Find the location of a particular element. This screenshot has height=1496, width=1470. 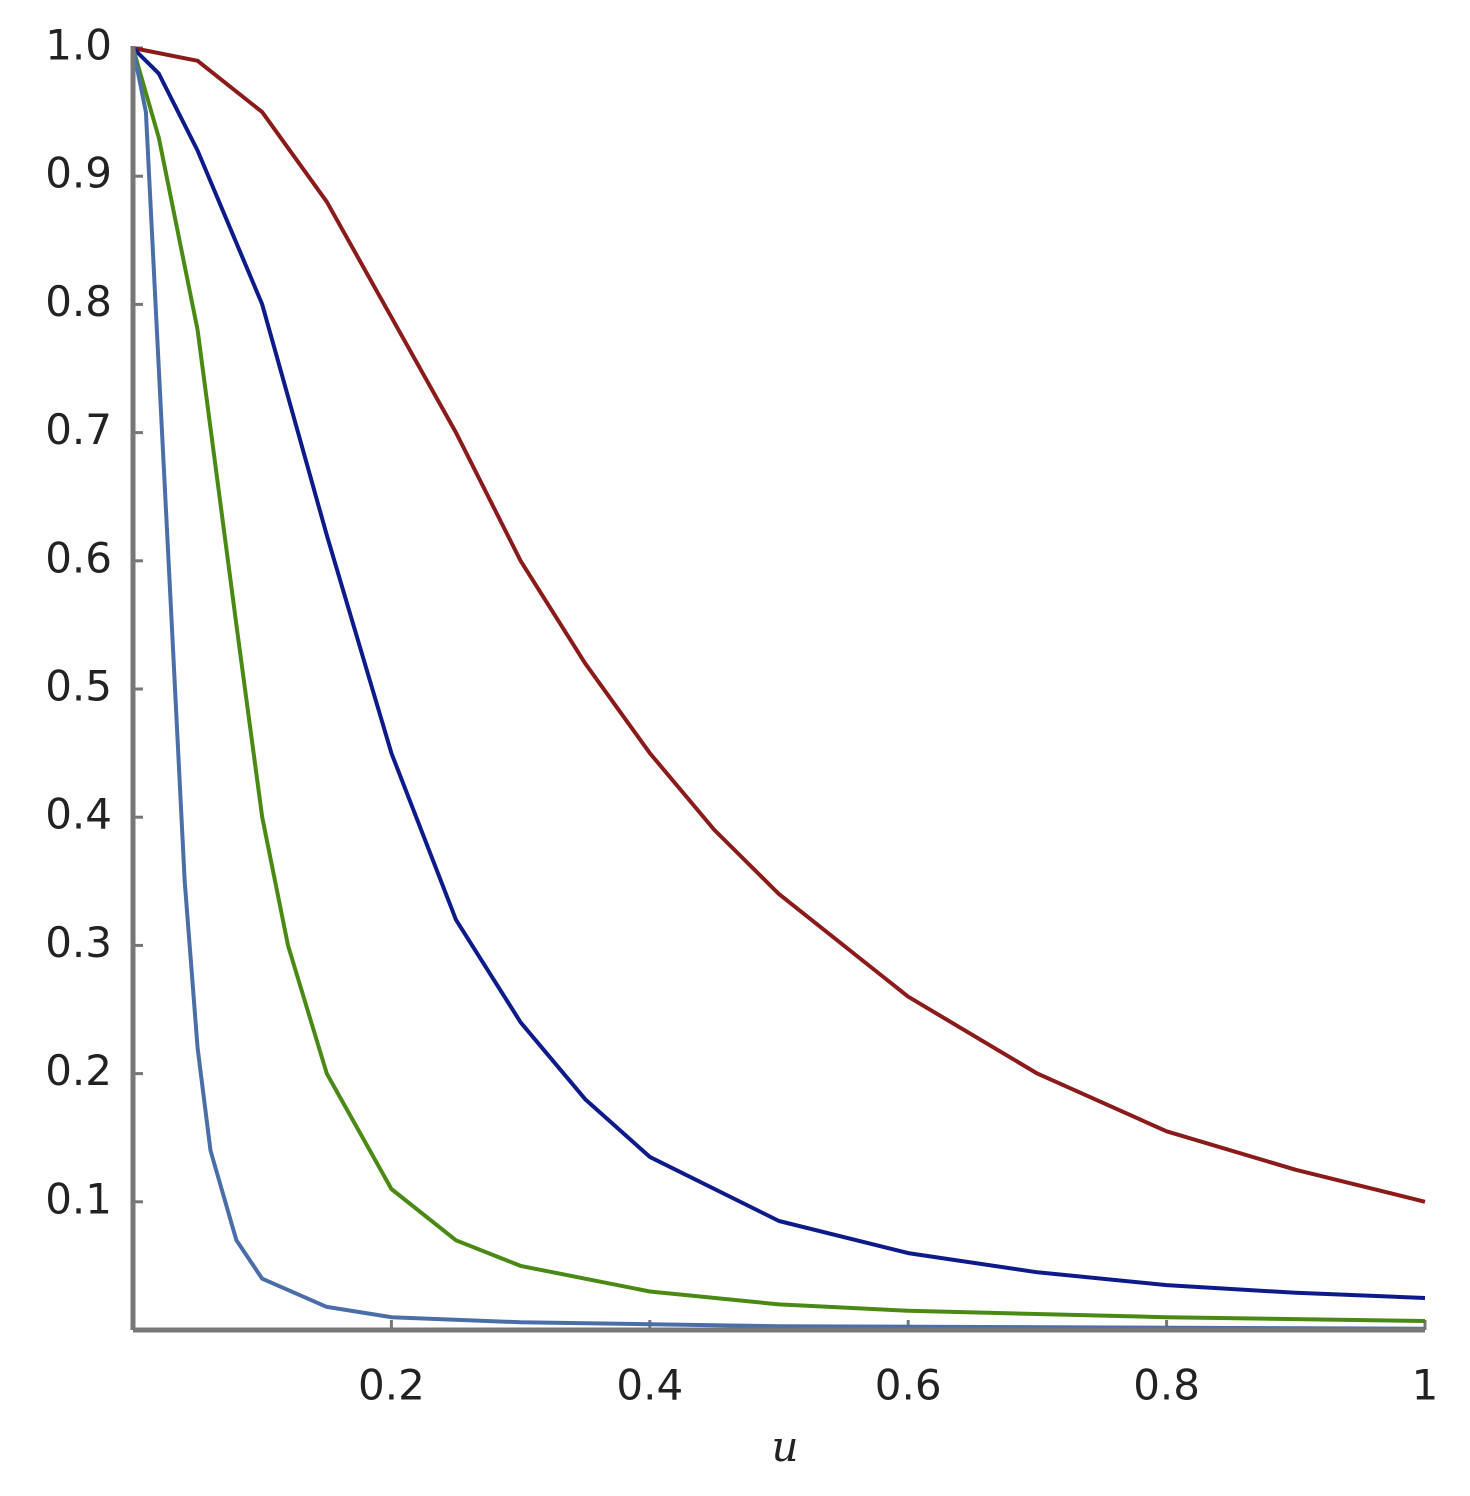

y-tick-label: 0.9 is located at coordinates (78, 173).